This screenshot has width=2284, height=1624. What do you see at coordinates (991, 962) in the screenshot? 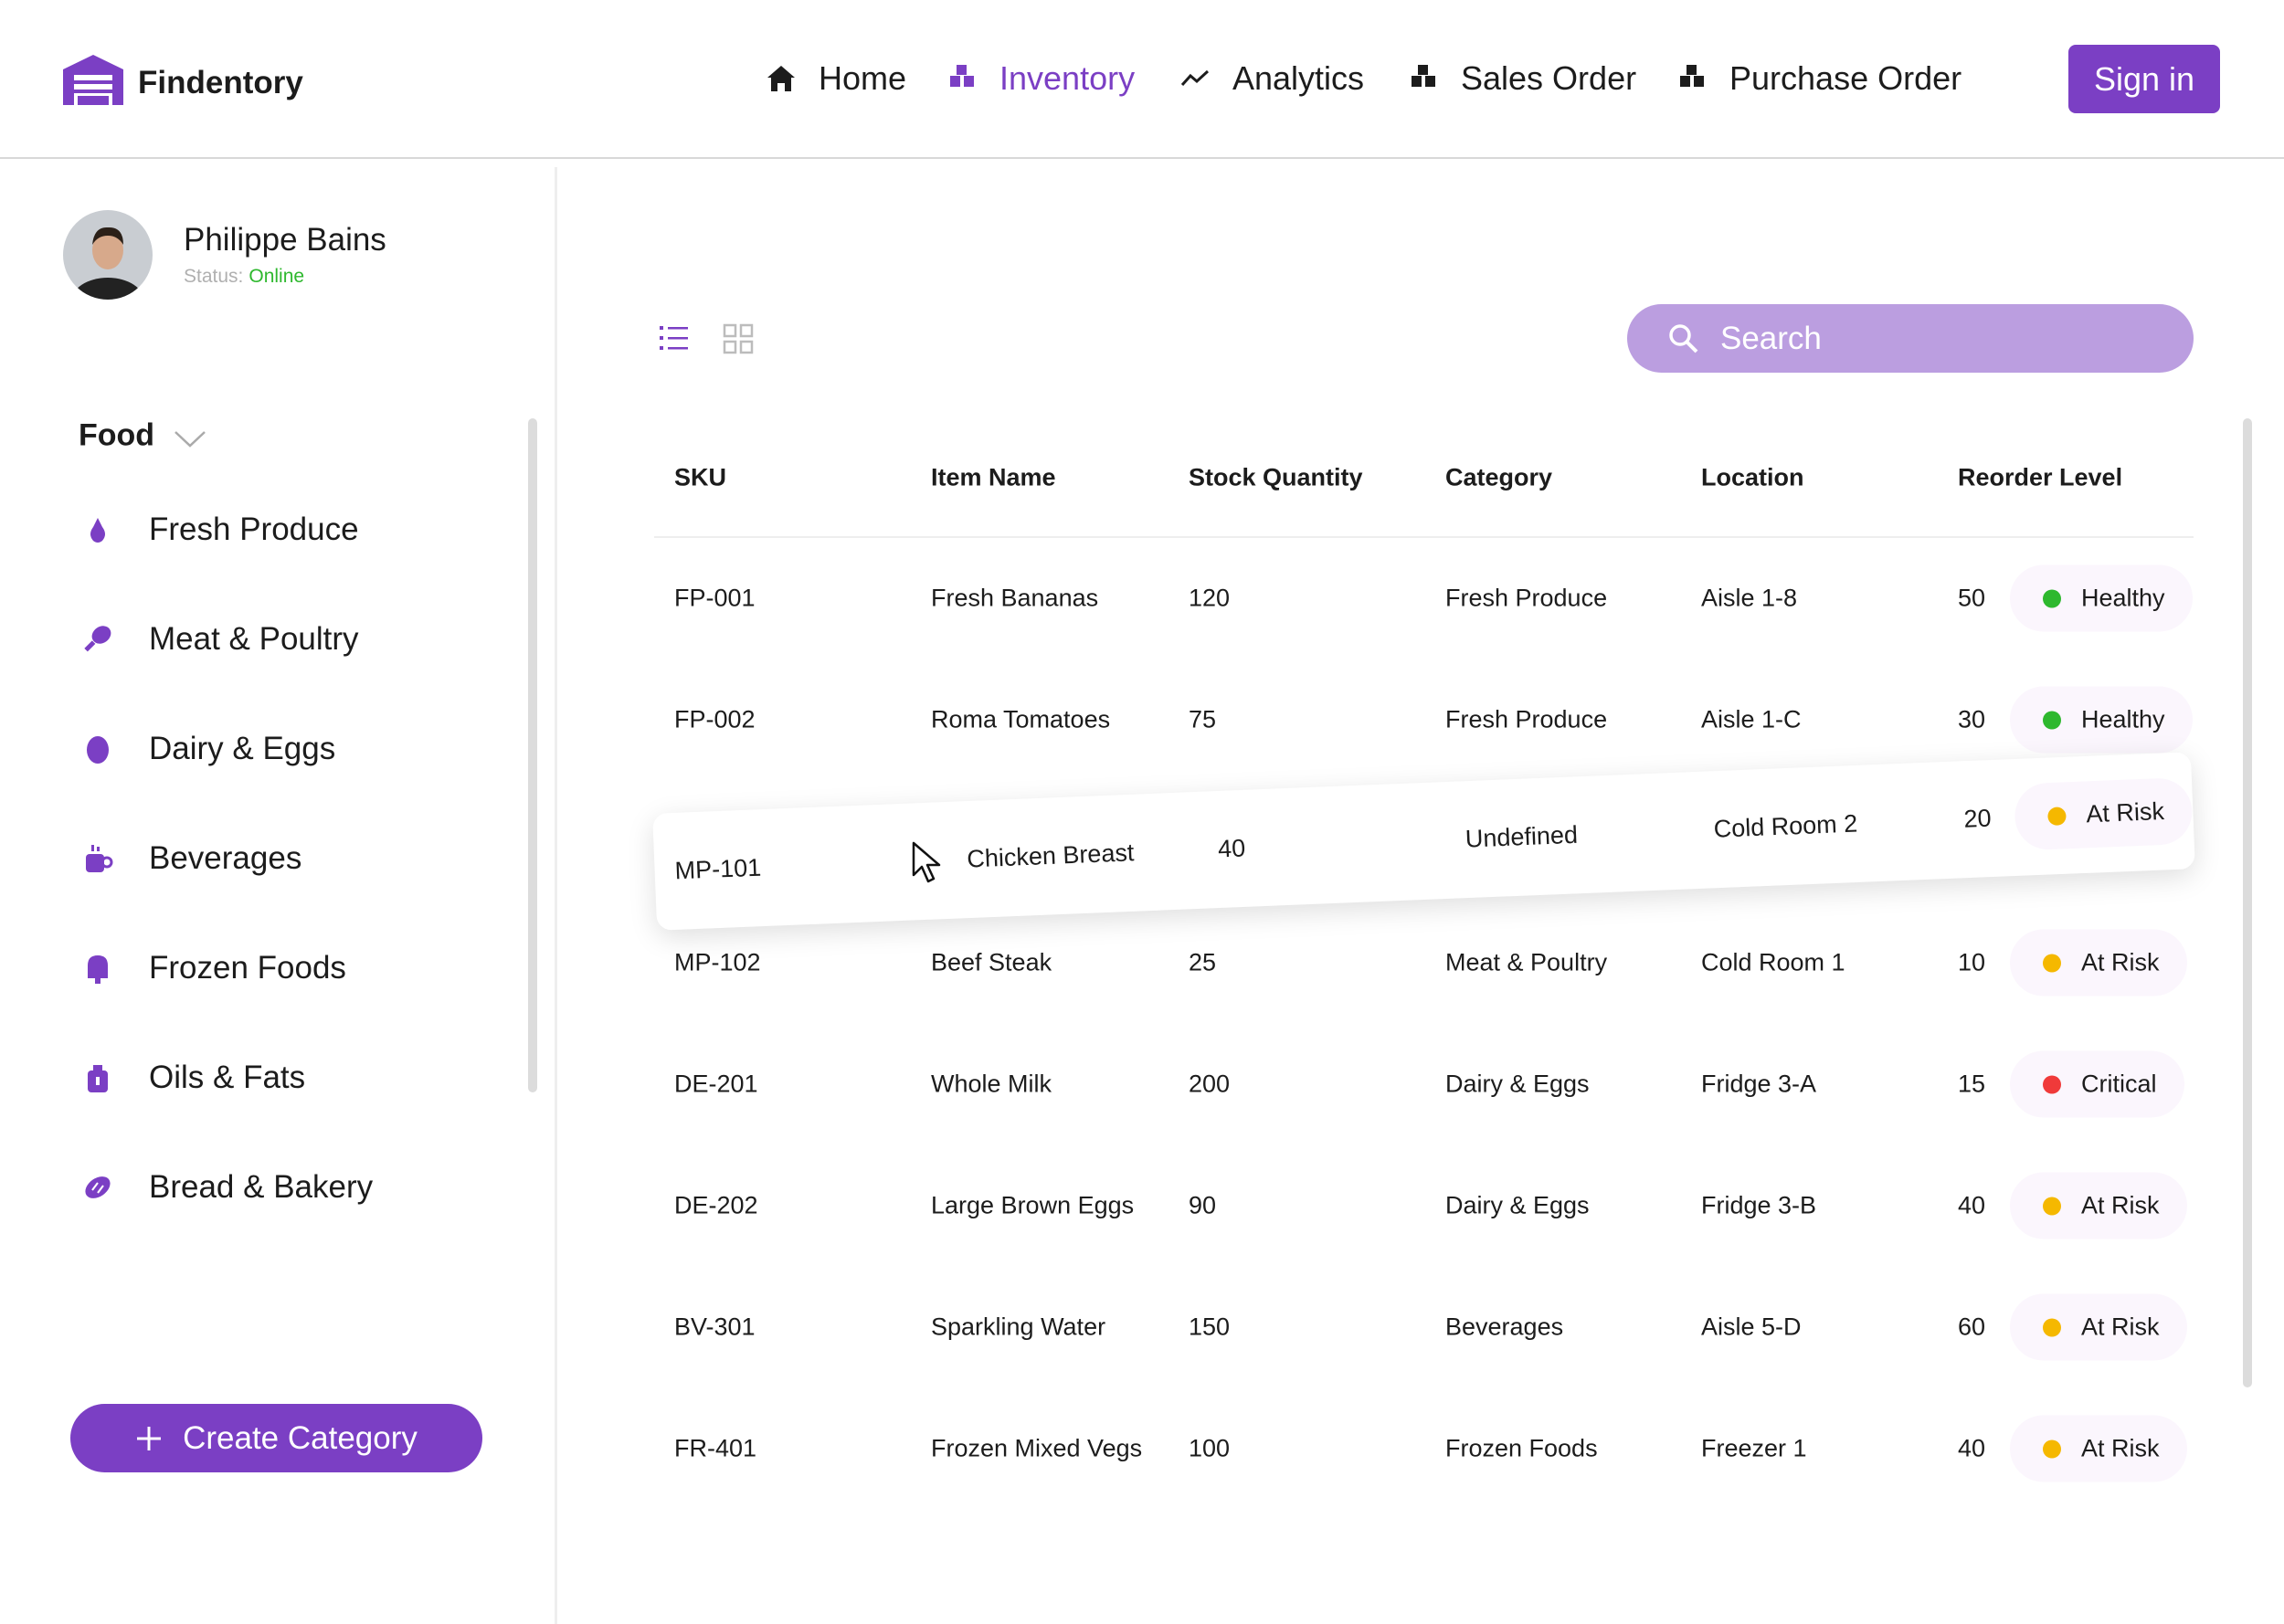
I see `cell: Beef Steak` at bounding box center [991, 962].